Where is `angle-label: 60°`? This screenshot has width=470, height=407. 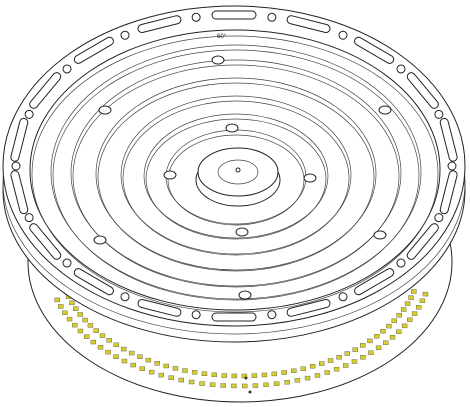 angle-label: 60° is located at coordinates (222, 37).